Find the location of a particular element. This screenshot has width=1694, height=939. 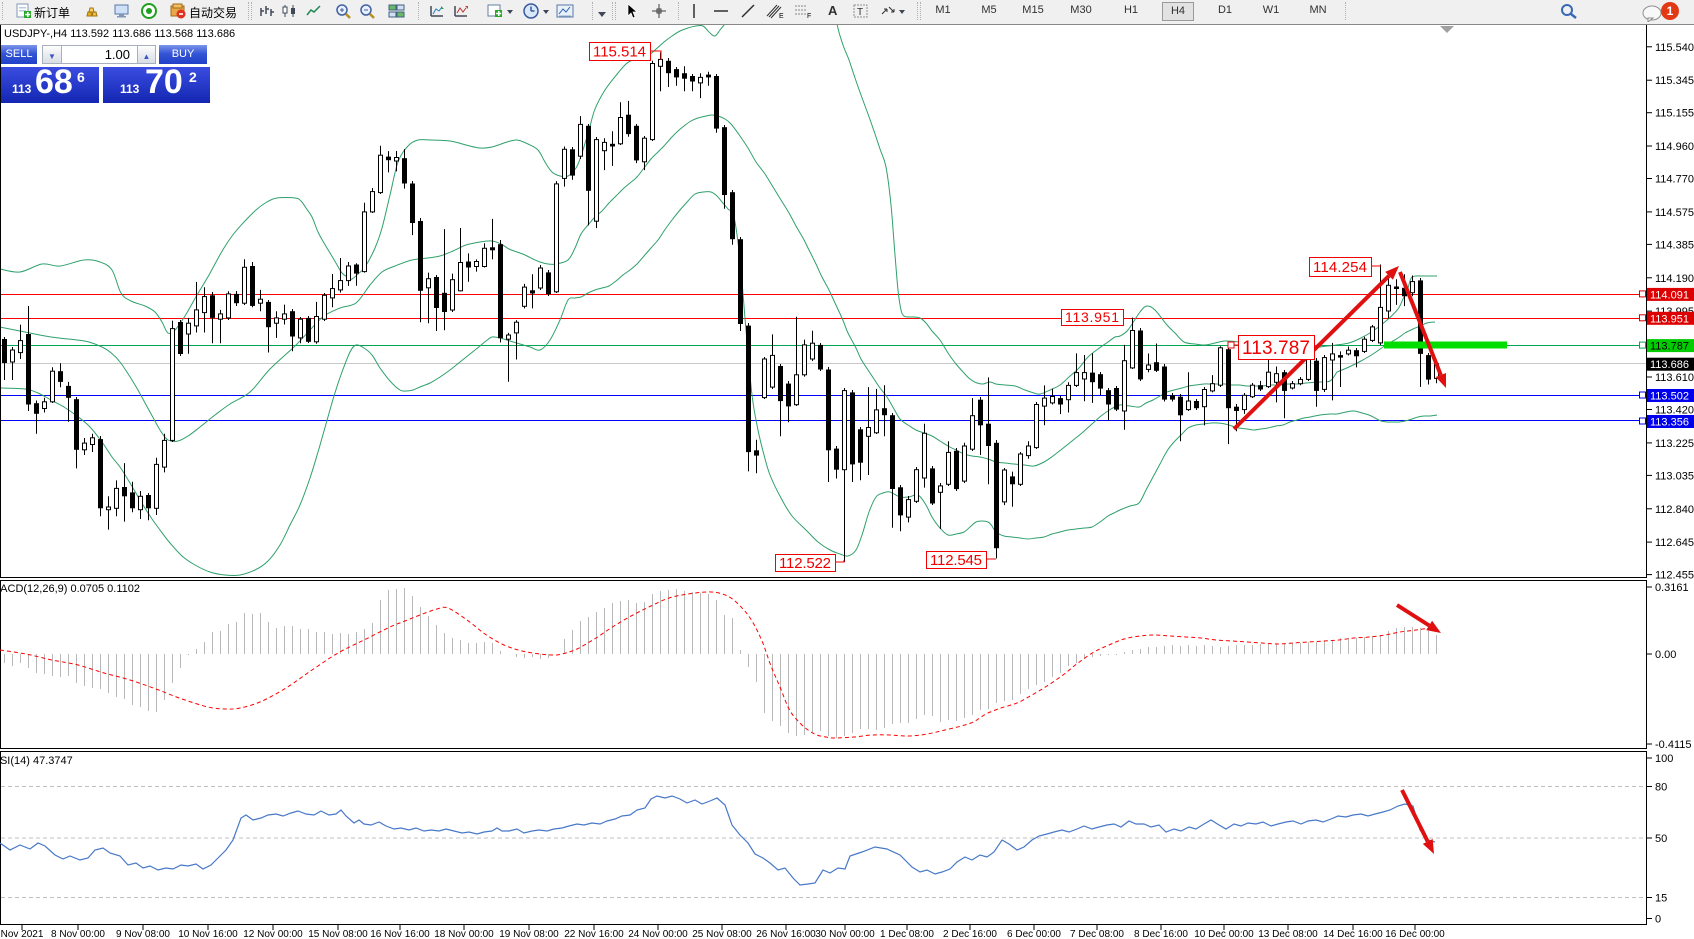

svg-text: 15 Nov 08:00 is located at coordinates (338, 934).